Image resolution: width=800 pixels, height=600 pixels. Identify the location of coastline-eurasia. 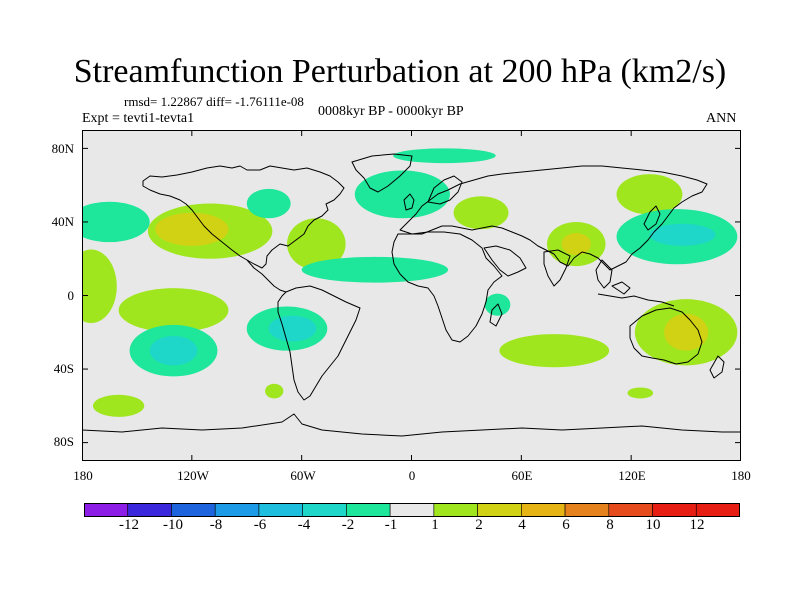
(553, 218).